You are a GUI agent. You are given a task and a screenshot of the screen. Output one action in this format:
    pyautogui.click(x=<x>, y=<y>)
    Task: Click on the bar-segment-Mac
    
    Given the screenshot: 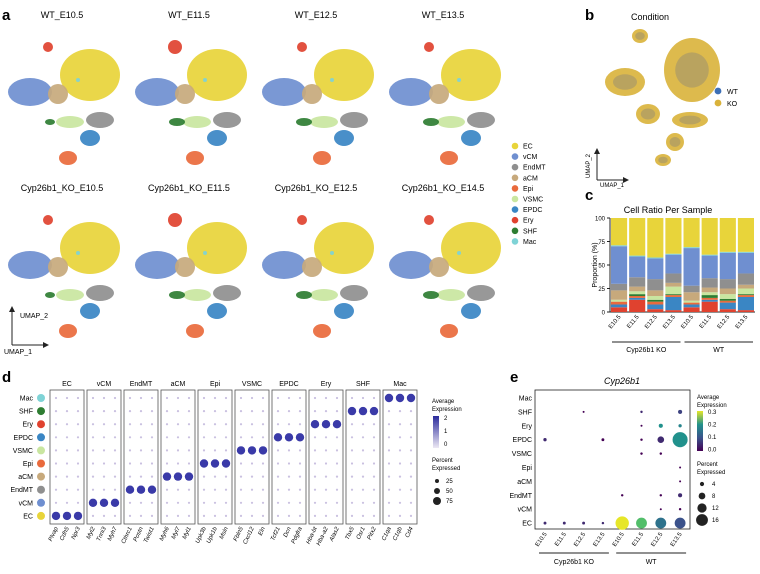 What is the action you would take?
    pyautogui.click(x=709, y=255)
    